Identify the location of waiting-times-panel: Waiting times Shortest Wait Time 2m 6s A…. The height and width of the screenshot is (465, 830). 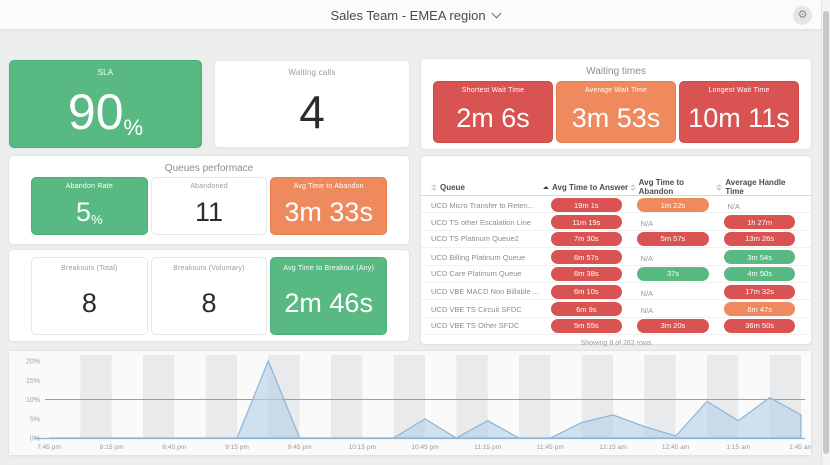
(616, 104).